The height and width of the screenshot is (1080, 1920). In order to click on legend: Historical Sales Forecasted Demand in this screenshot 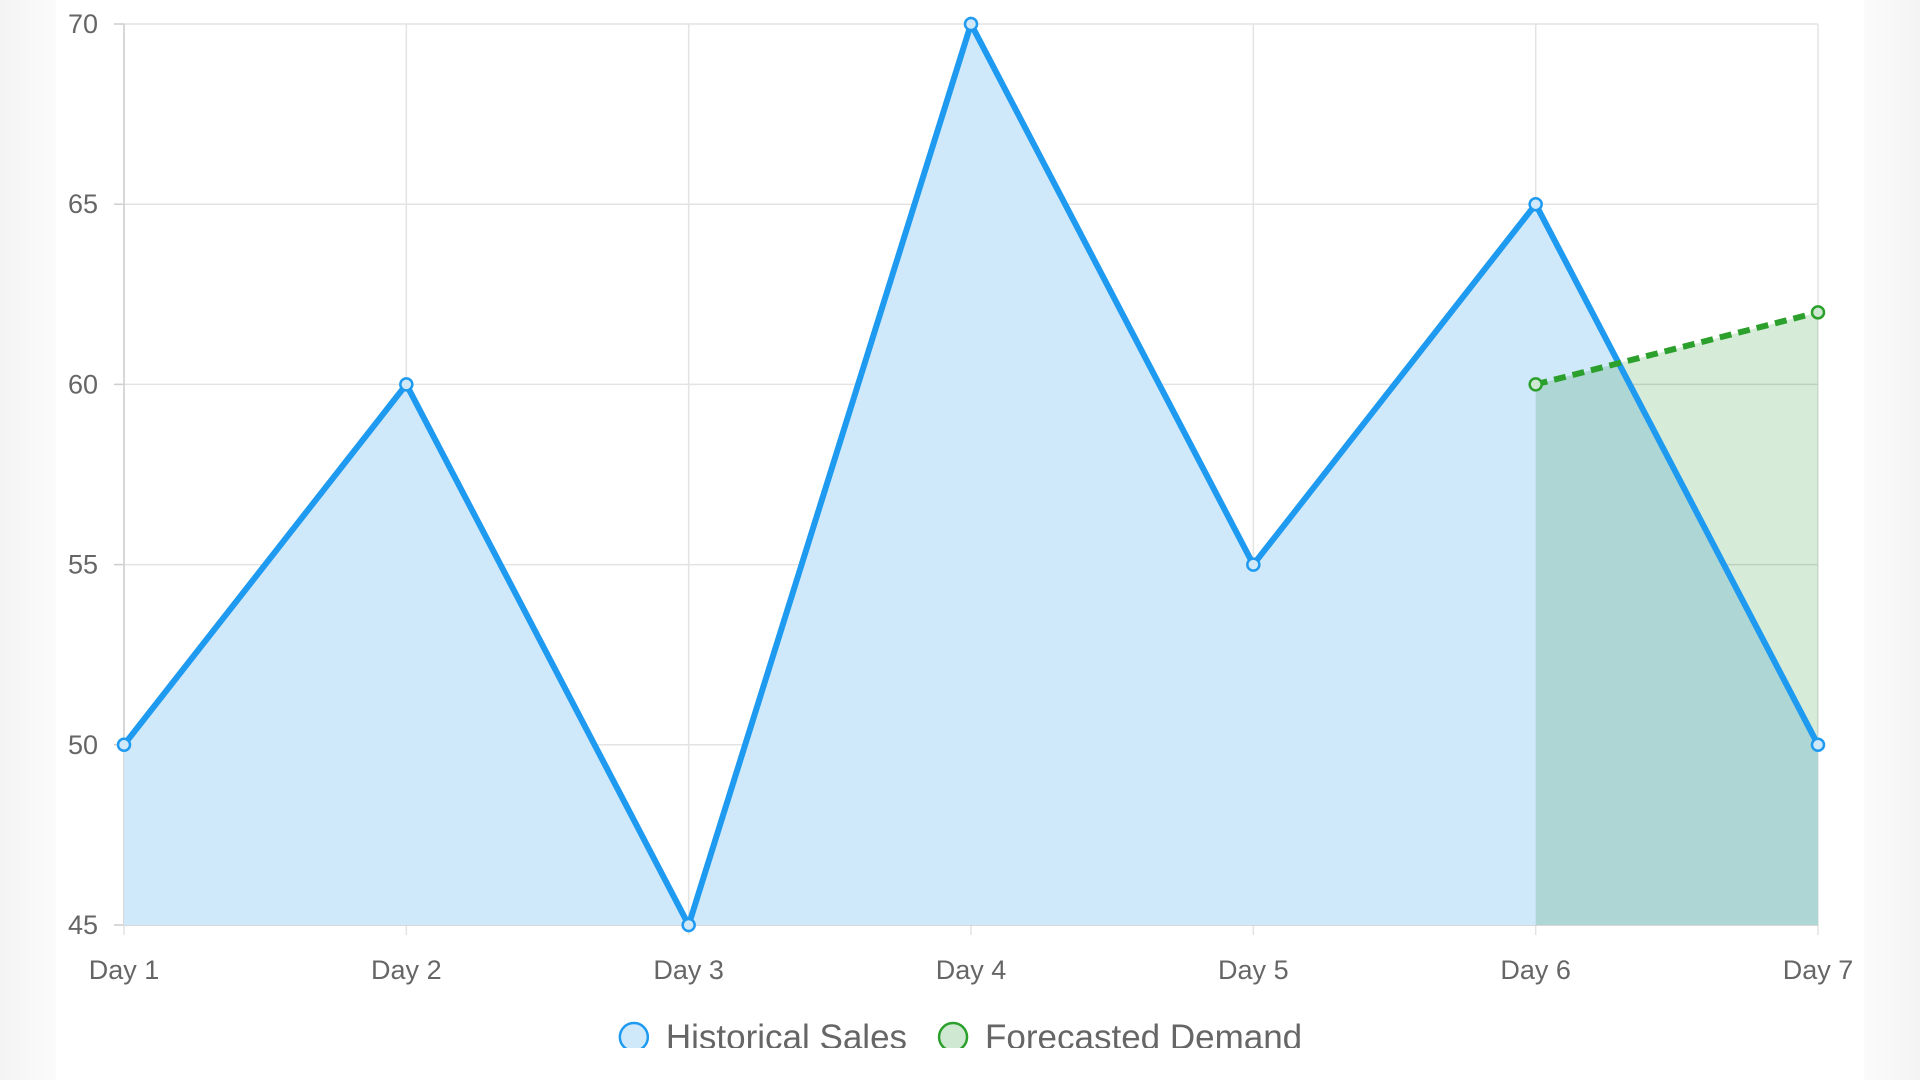, I will do `click(960, 1033)`.